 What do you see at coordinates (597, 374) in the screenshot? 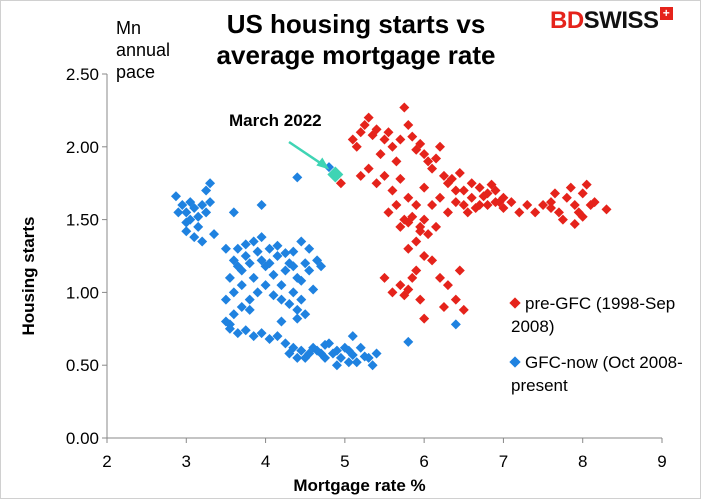
I see `legend-label-gfc-now: GFC-now (Oct 2008-present` at bounding box center [597, 374].